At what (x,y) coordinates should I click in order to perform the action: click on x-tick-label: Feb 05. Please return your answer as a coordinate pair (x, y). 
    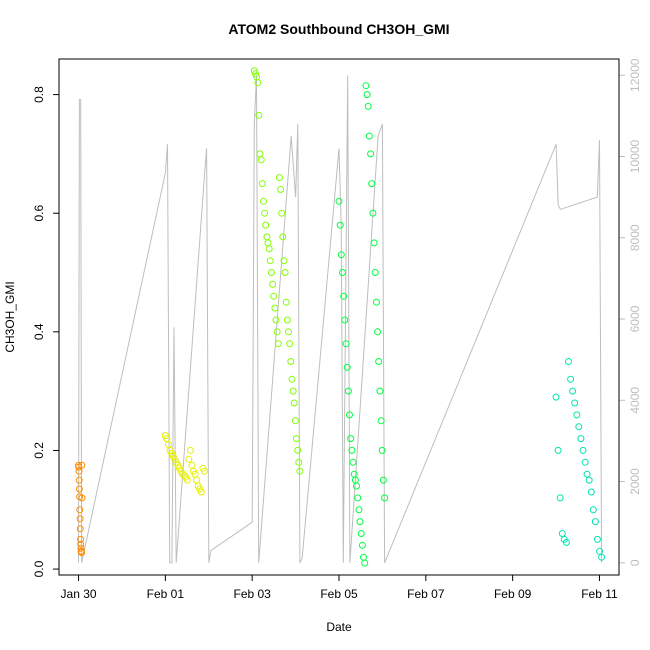
    Looking at the image, I should click on (339, 594).